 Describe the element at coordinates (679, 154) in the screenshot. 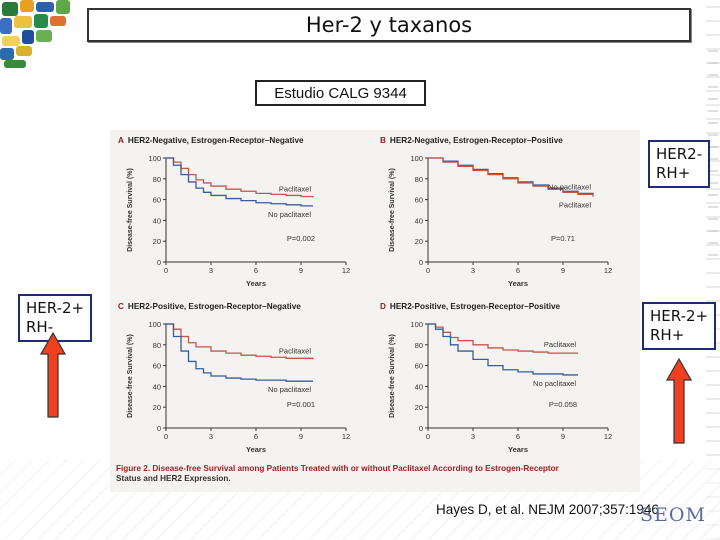

I see `label-her2neg-rhpos-line1: HER2-` at that location.